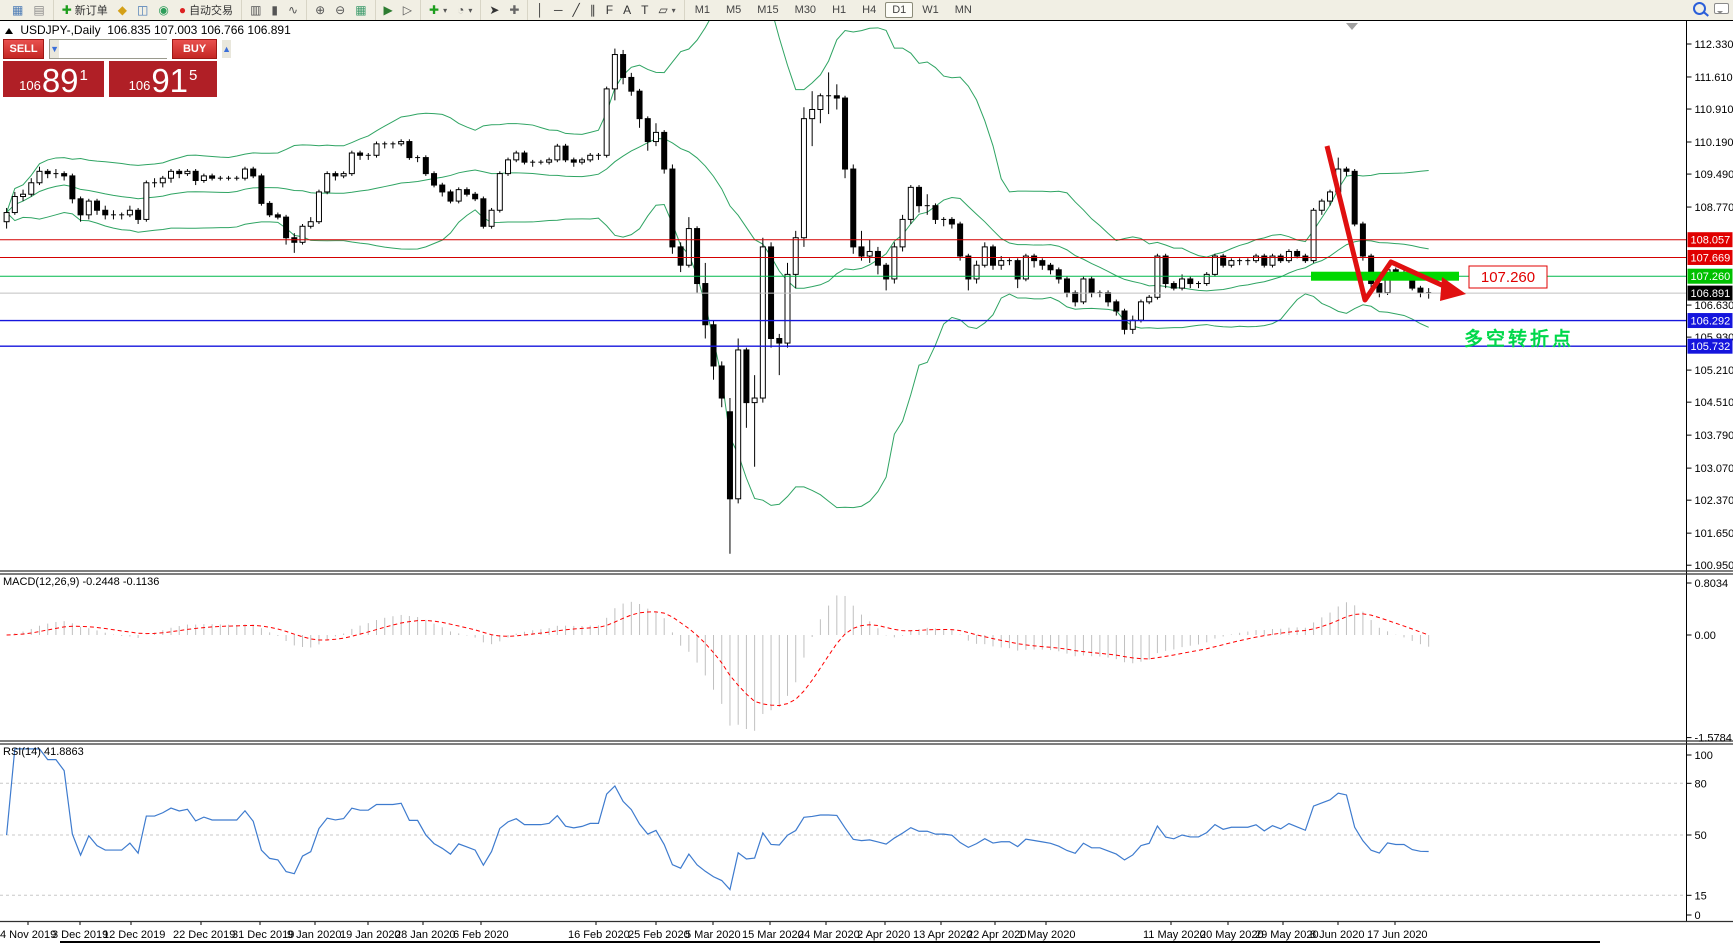  I want to click on indicators-button: ✚ ▾, so click(438, 10).